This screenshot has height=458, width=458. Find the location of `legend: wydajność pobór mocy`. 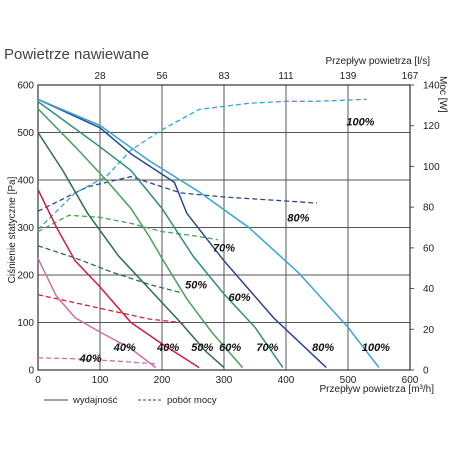

legend: wydajność pobór mocy is located at coordinates (130, 400).